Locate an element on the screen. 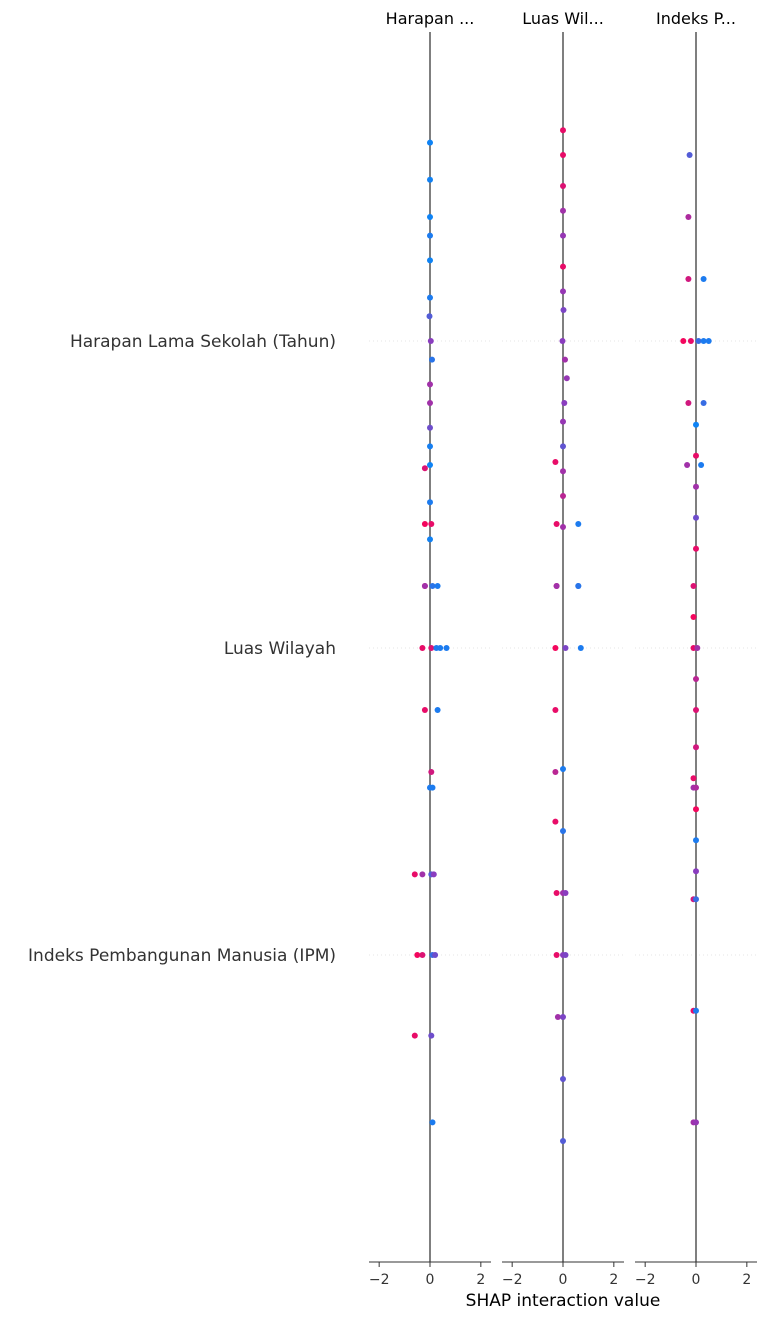 The image size is (767, 1324). feature-label: Luas Wilayah is located at coordinates (280, 649).